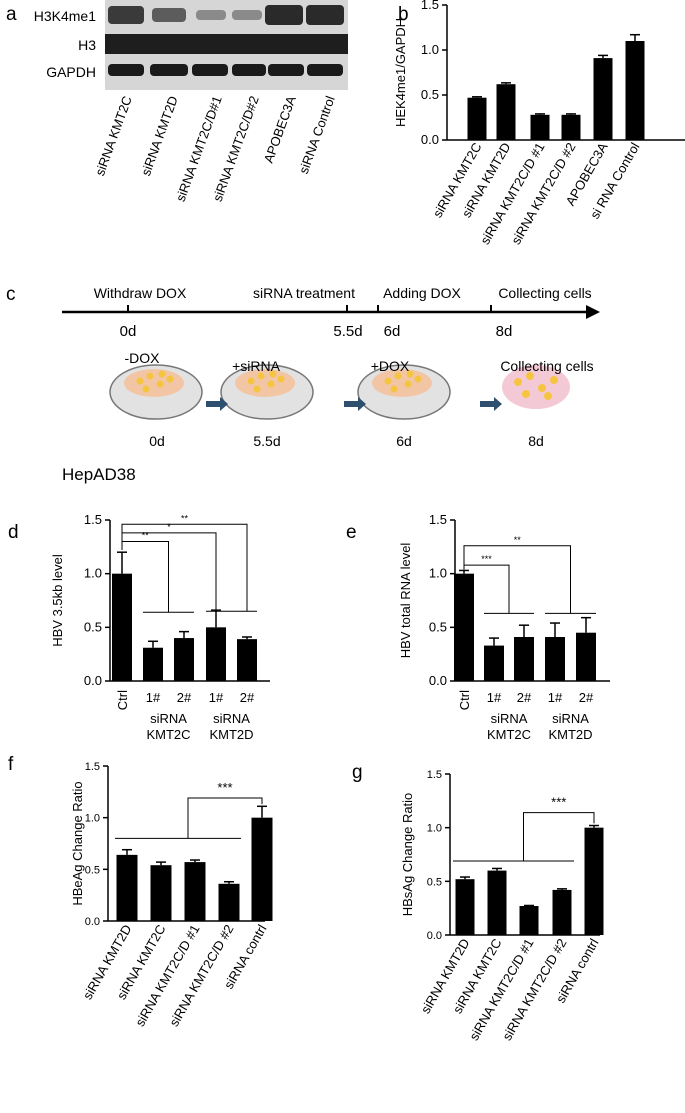 This screenshot has width=685, height=1113. What do you see at coordinates (143, 358) in the screenshot?
I see `step-label: -DOX` at bounding box center [143, 358].